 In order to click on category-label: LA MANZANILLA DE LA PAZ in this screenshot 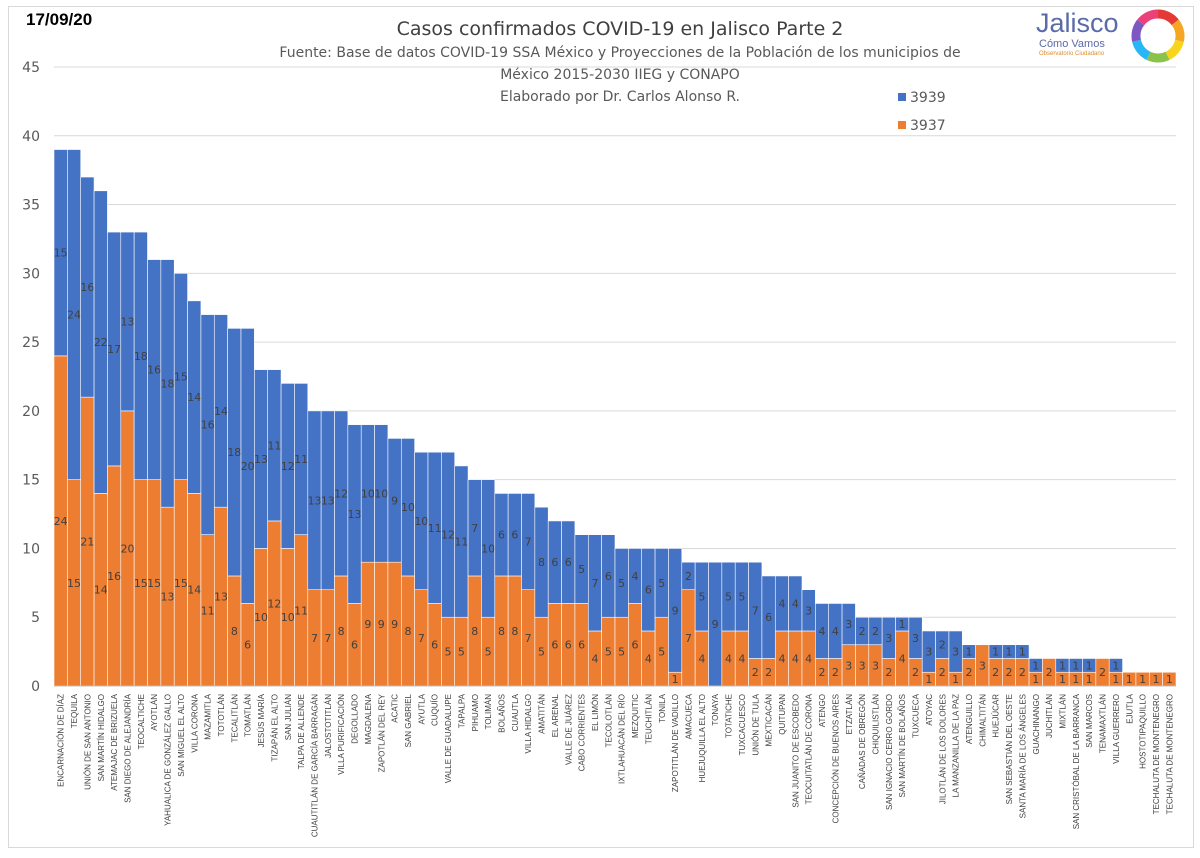, I will do `click(956, 746)`.